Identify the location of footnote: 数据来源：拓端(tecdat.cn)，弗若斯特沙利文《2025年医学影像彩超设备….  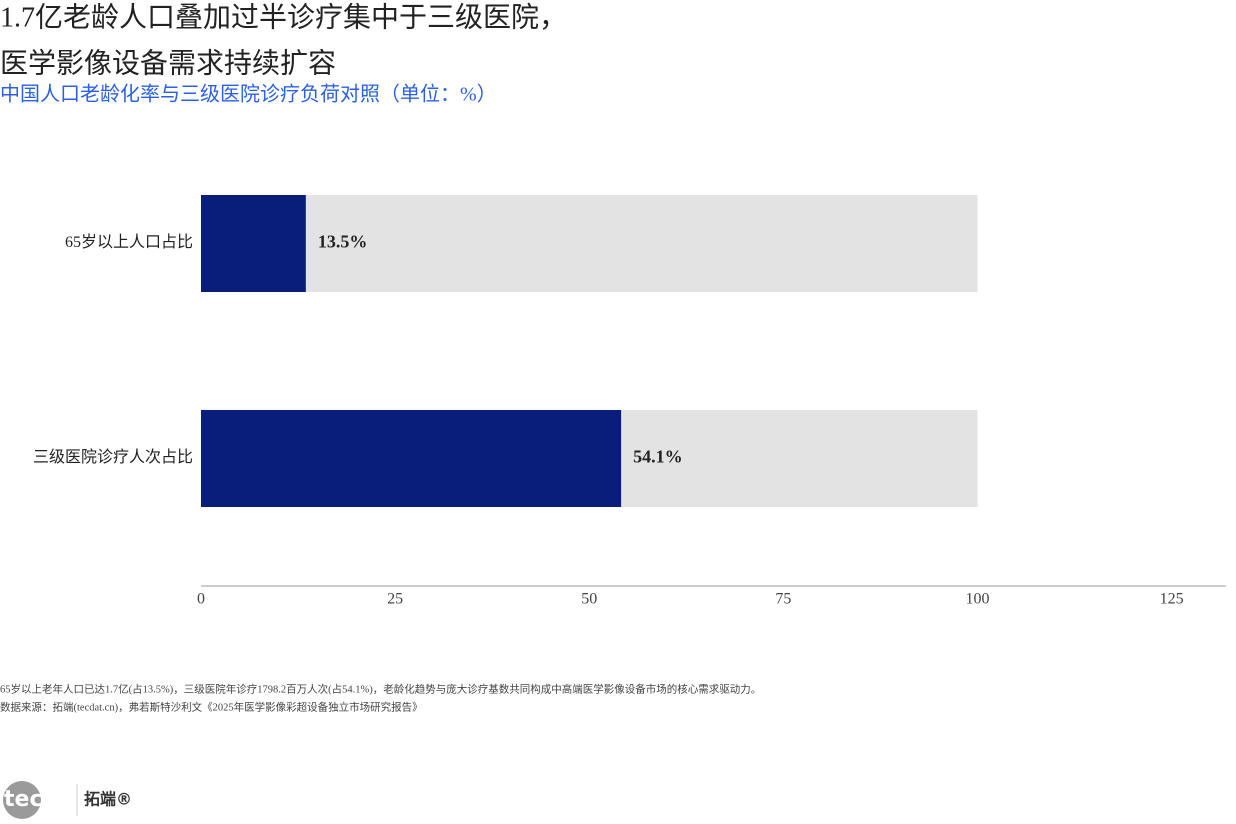
(211, 706).